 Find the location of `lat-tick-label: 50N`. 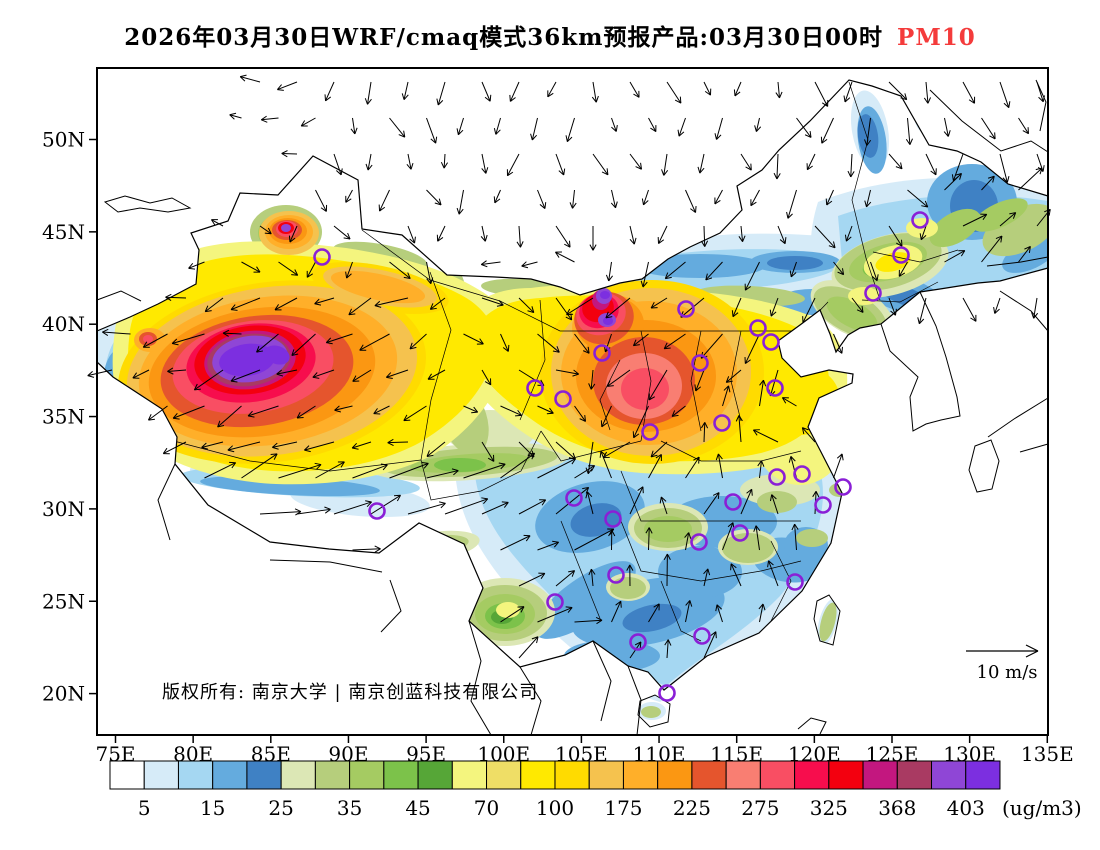

lat-tick-label: 50N is located at coordinates (63, 140).